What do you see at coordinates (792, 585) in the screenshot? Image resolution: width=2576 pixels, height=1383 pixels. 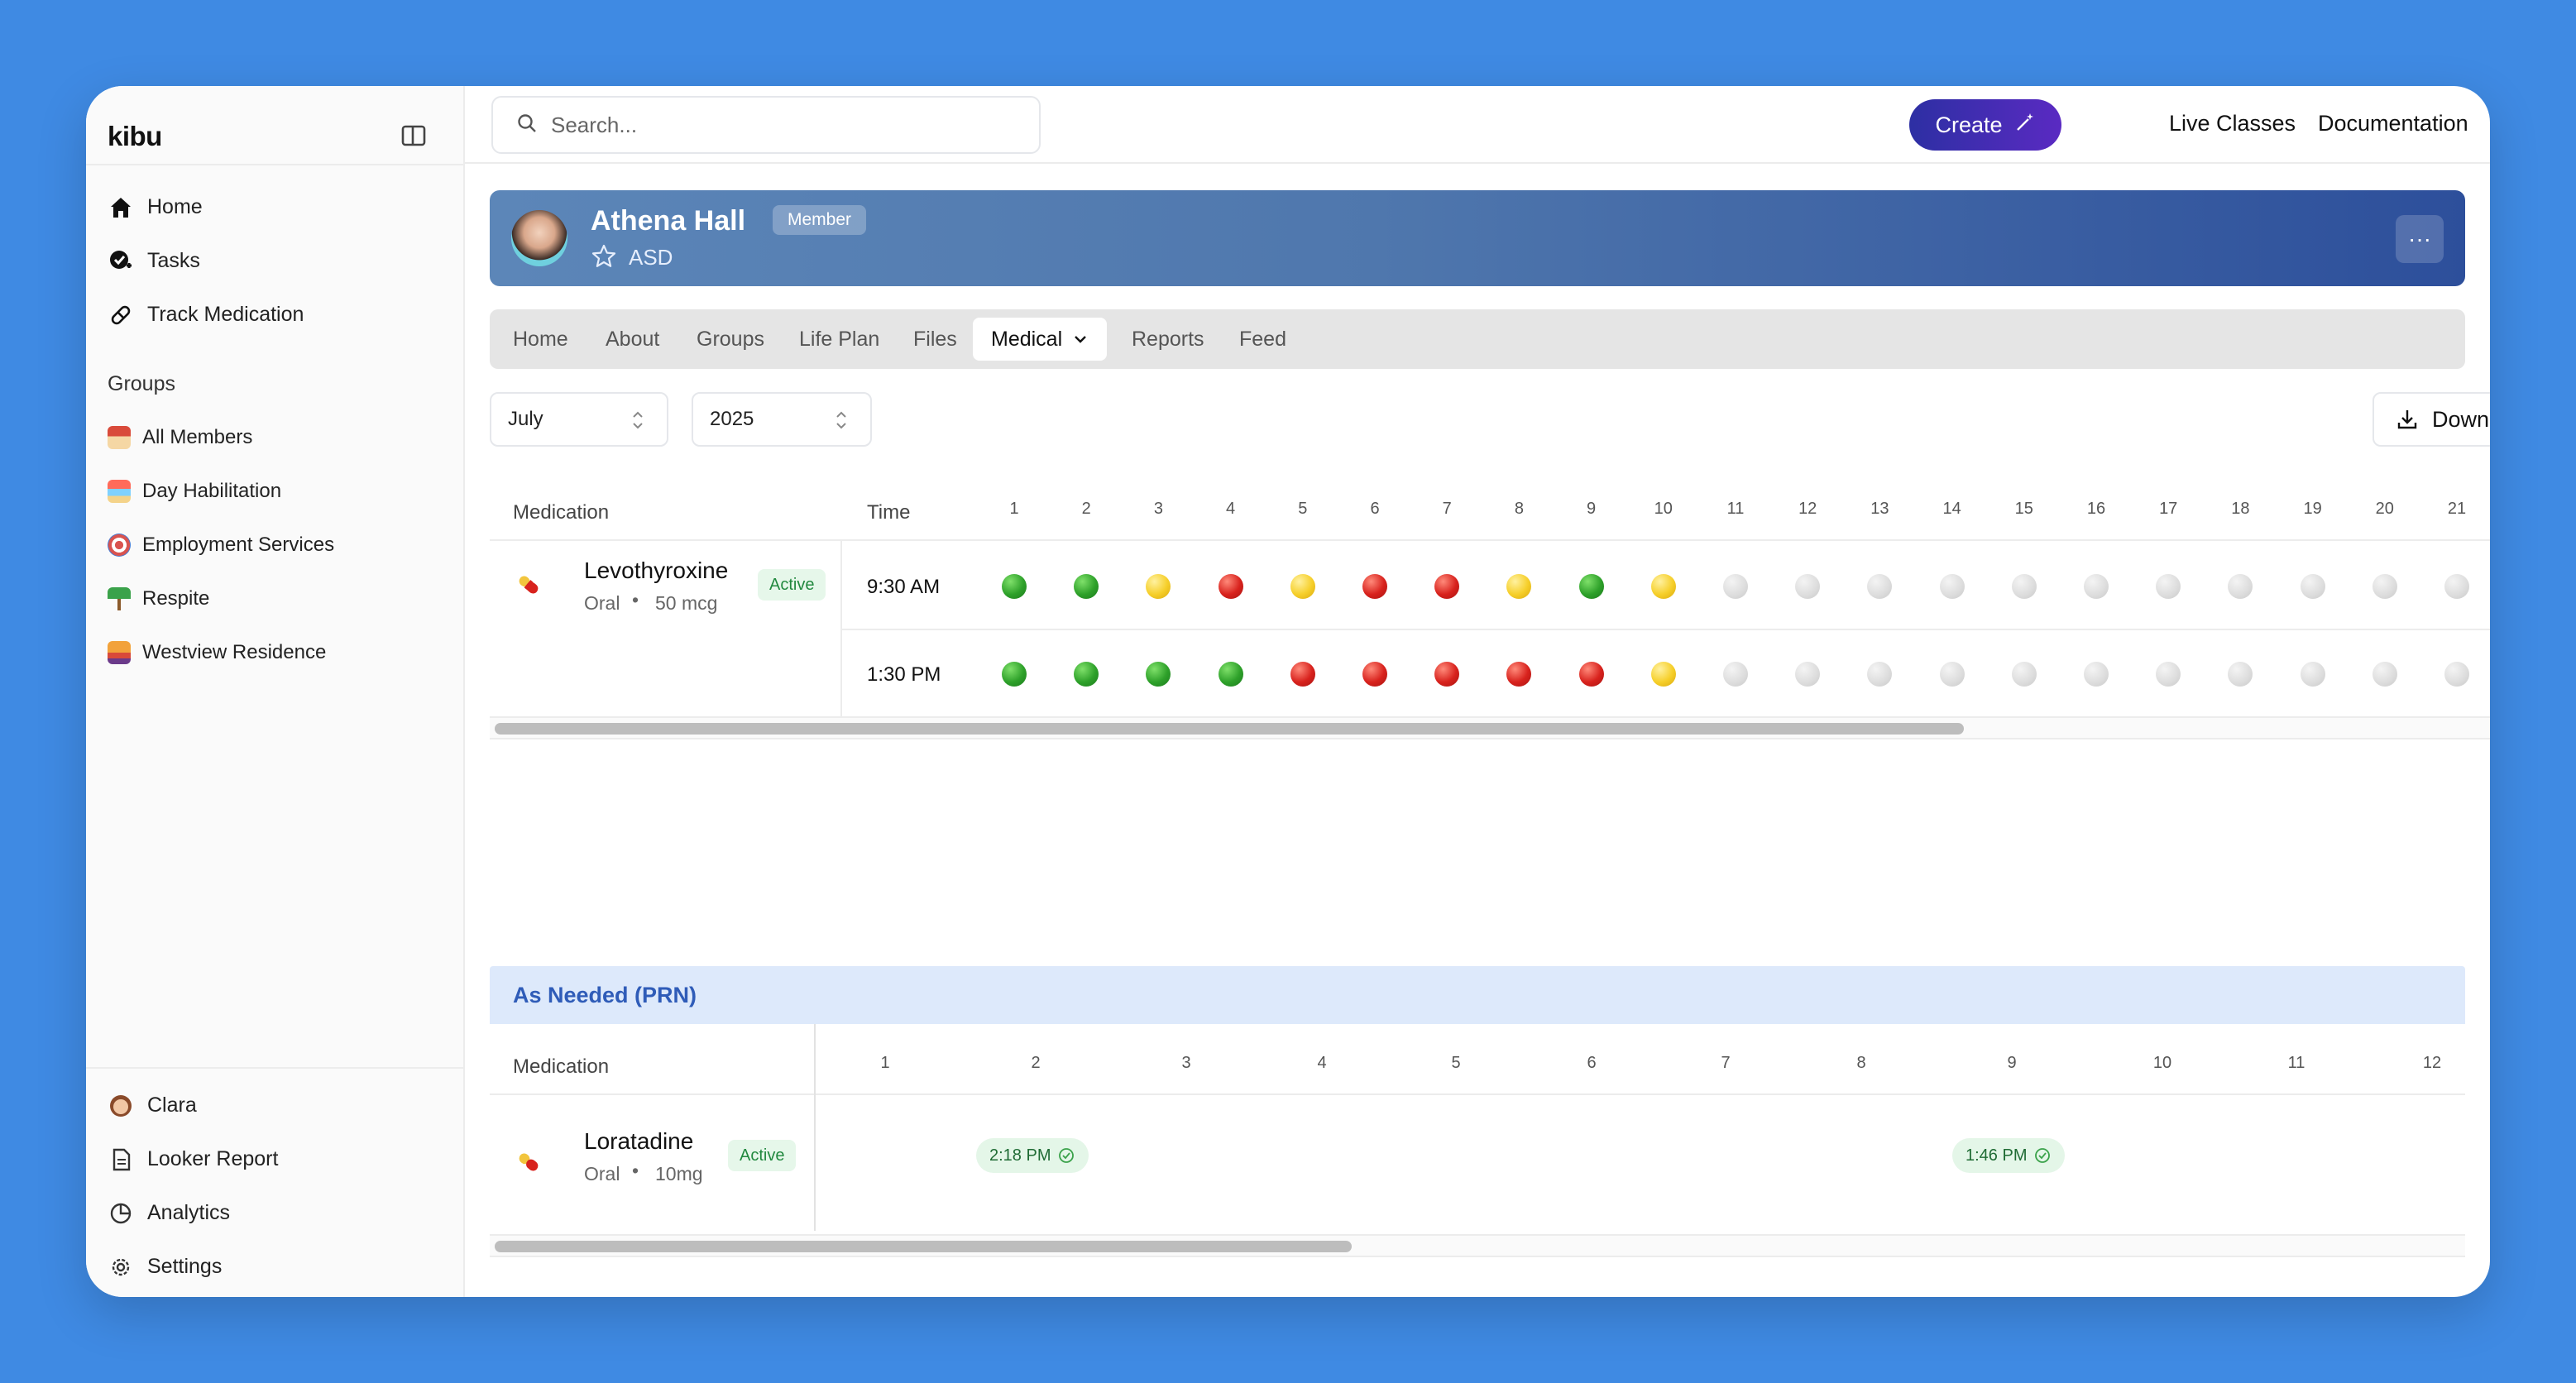 I see `status-badge: Active` at bounding box center [792, 585].